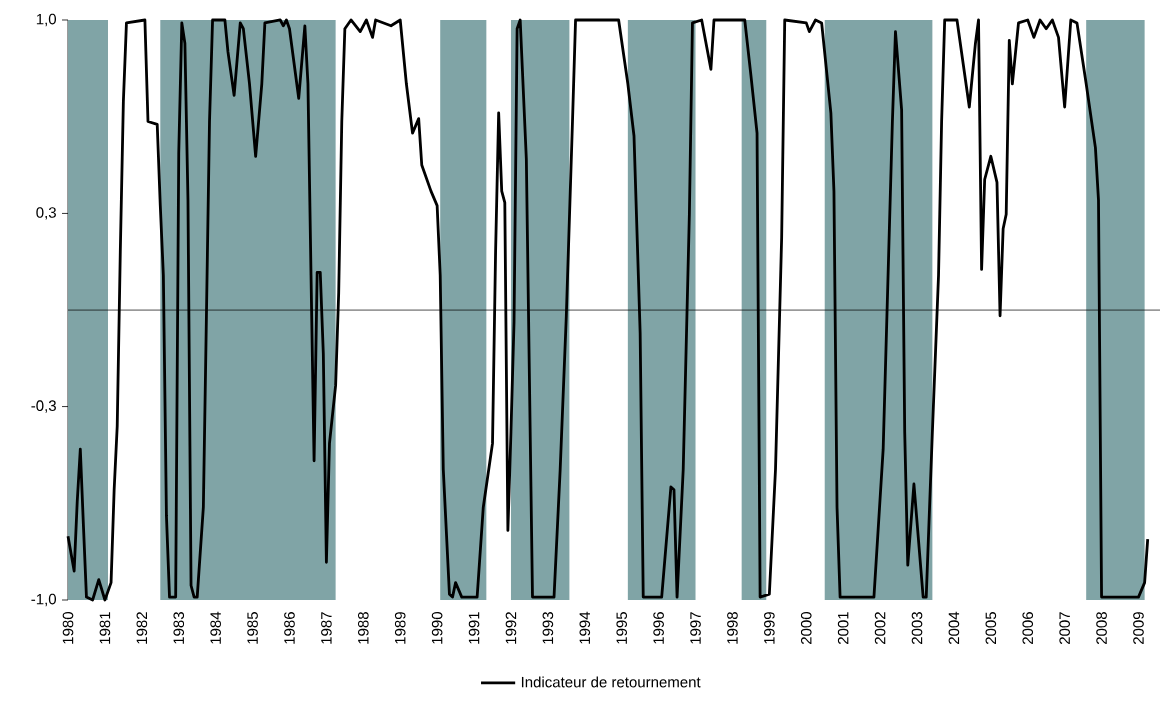 This screenshot has height=713, width=1161. I want to click on x-tick-label: 2003, so click(917, 628).